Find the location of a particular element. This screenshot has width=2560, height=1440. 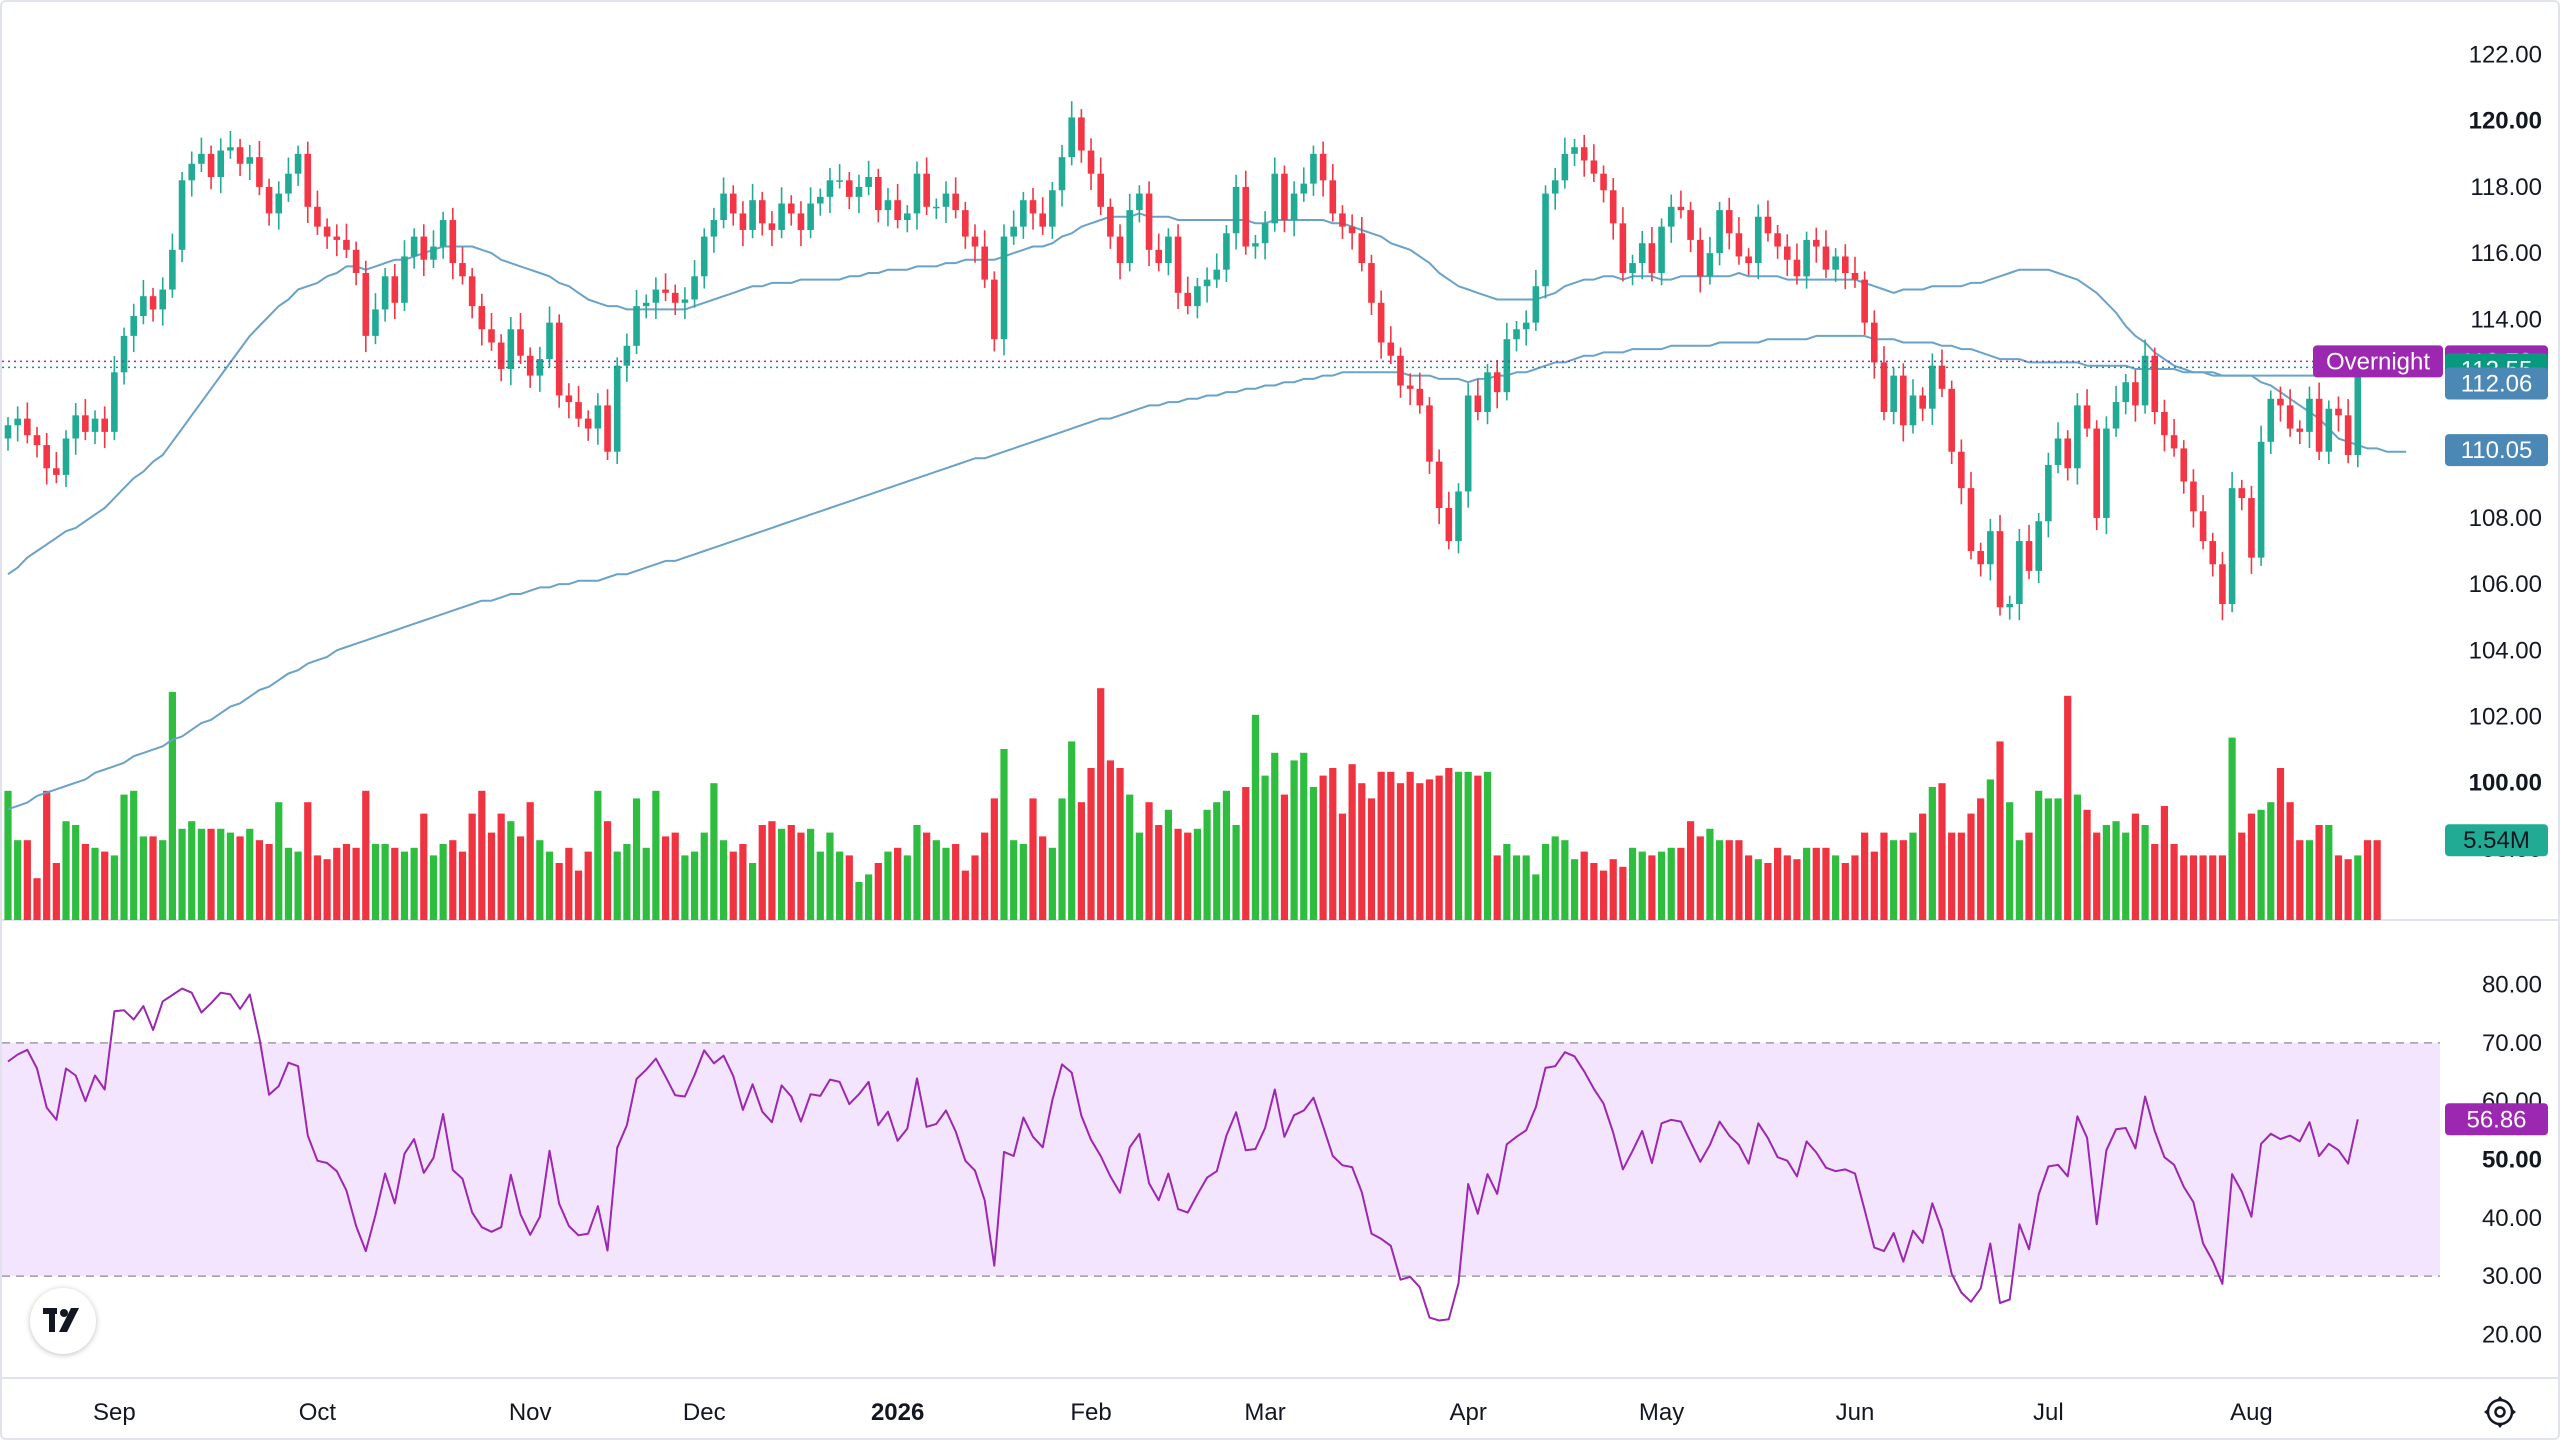

time-tick-label: Jul is located at coordinates (2048, 1412).